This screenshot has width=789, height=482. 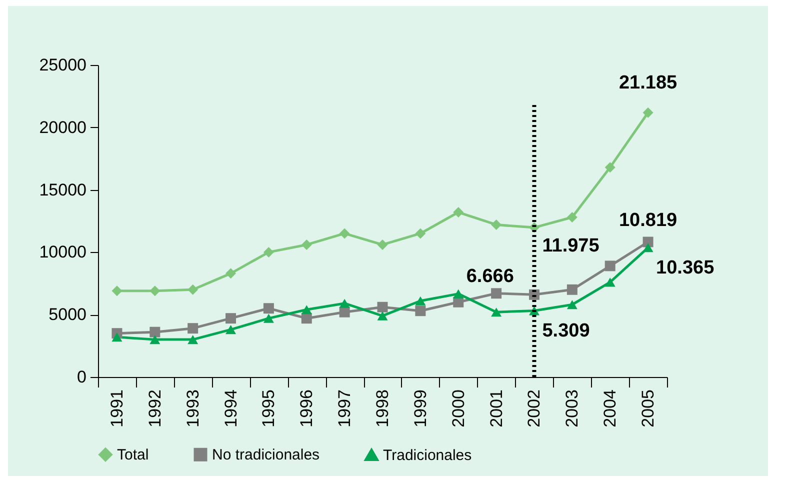 What do you see at coordinates (496, 409) in the screenshot?
I see `x-tick-label: 2001` at bounding box center [496, 409].